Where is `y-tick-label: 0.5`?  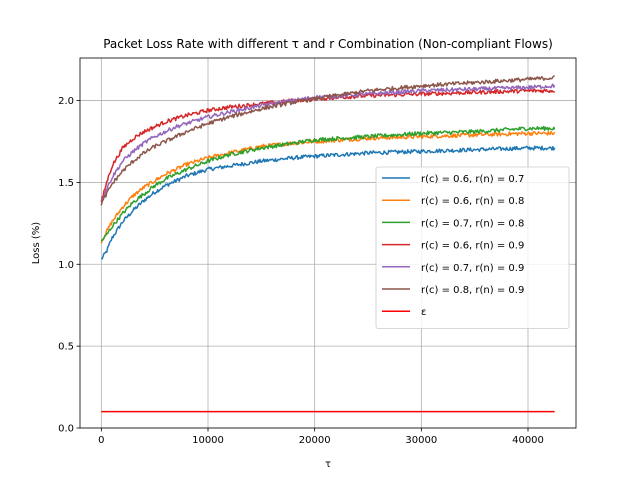 y-tick-label: 0.5 is located at coordinates (66, 347).